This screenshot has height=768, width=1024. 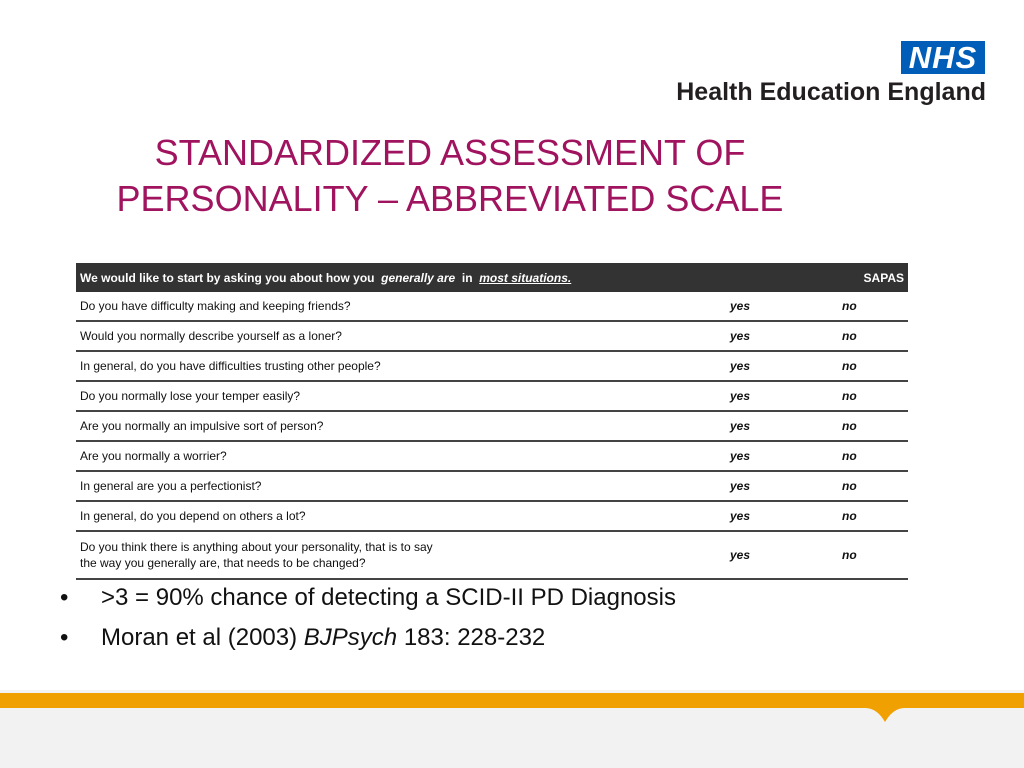 I want to click on question-line: Are you normally a worrier?, so click(x=153, y=456).